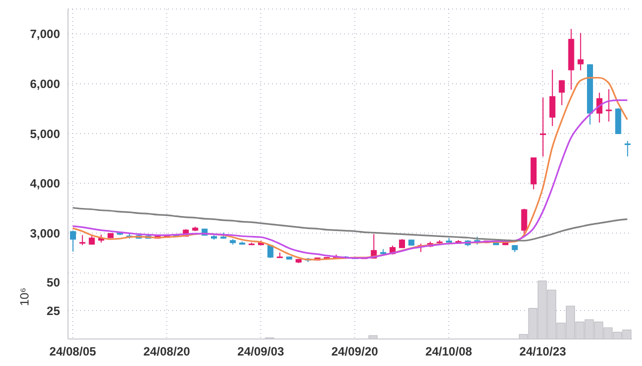  Describe the element at coordinates (45, 83) in the screenshot. I see `y-tick-label: 6,000` at that location.